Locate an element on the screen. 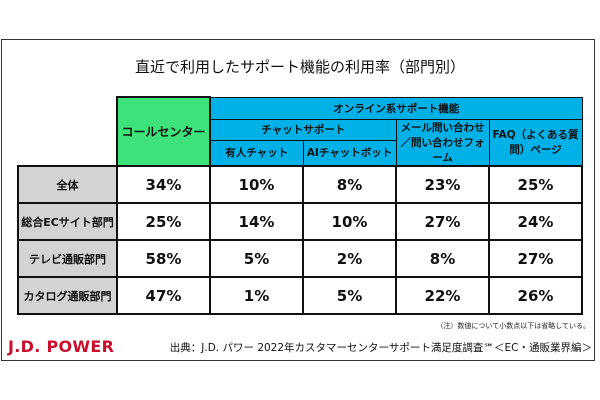  value-cell: 23% is located at coordinates (442, 184).